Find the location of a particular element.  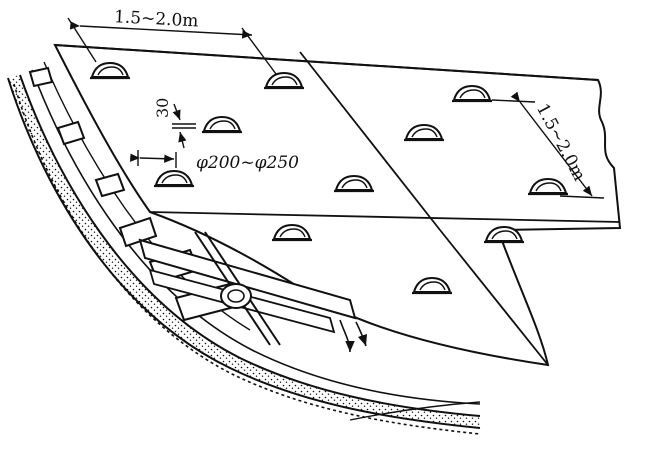

diameter-label: φ200~φ250 is located at coordinates (247, 163).